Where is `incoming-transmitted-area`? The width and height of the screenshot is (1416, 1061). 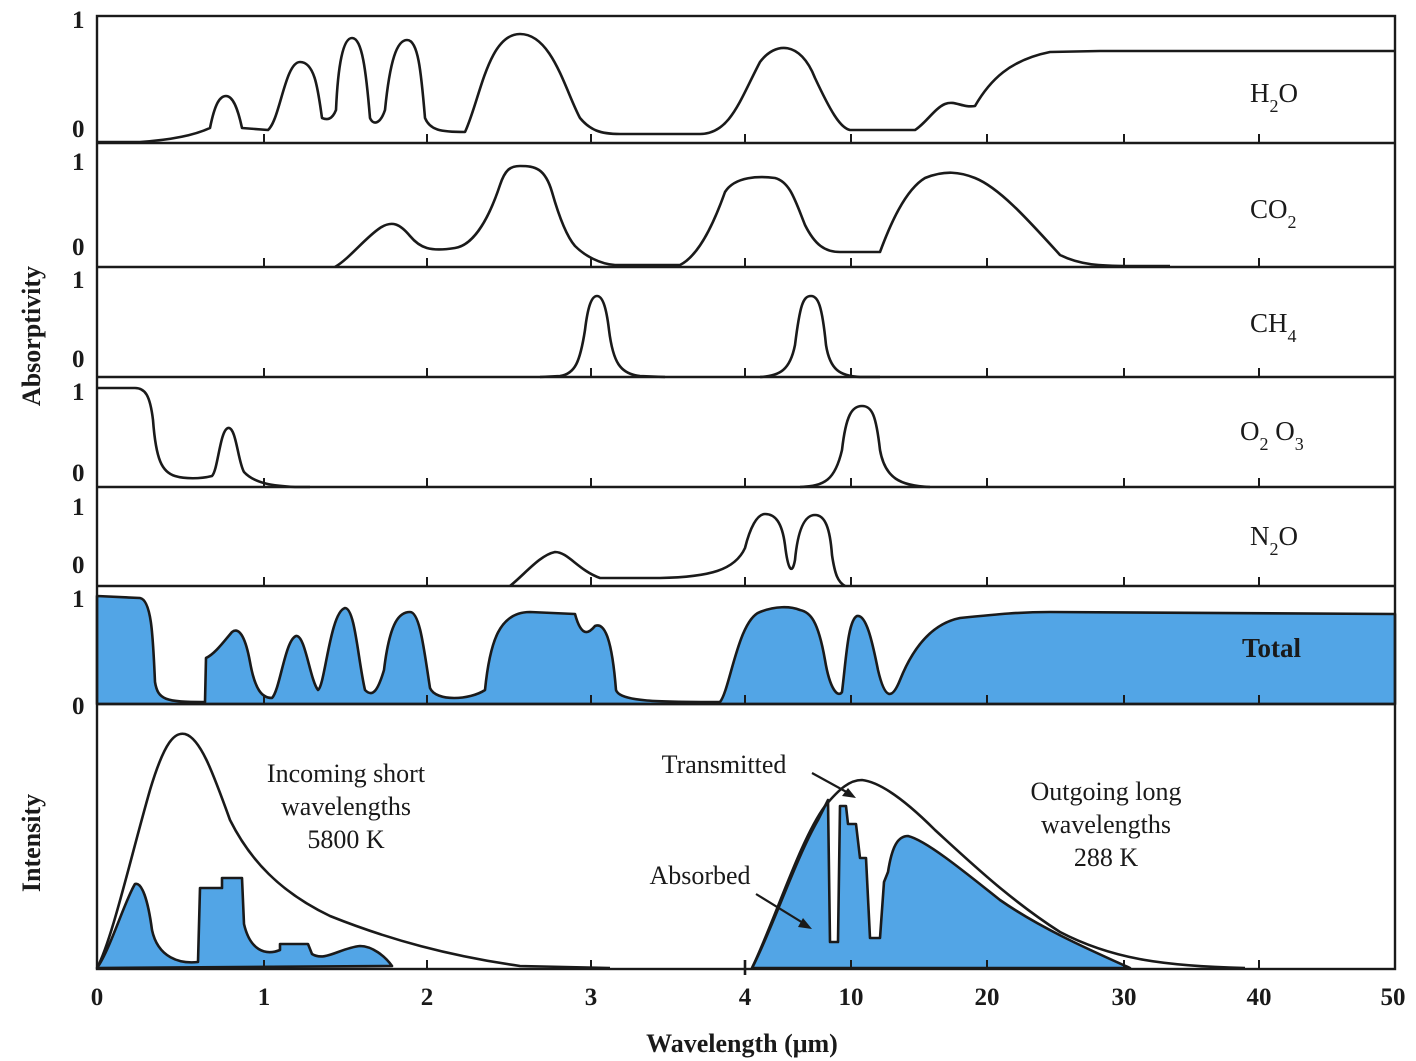
incoming-transmitted-area is located at coordinates (244, 923).